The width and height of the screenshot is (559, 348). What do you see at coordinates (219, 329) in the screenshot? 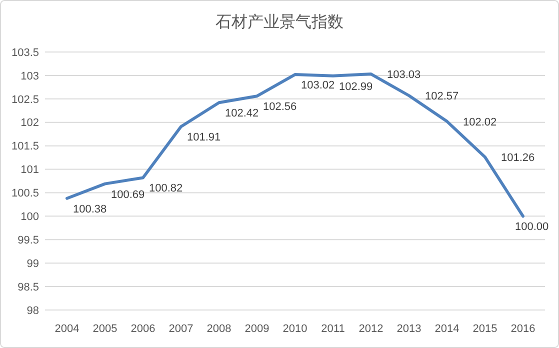
I see `x-tick-label: 2008` at bounding box center [219, 329].